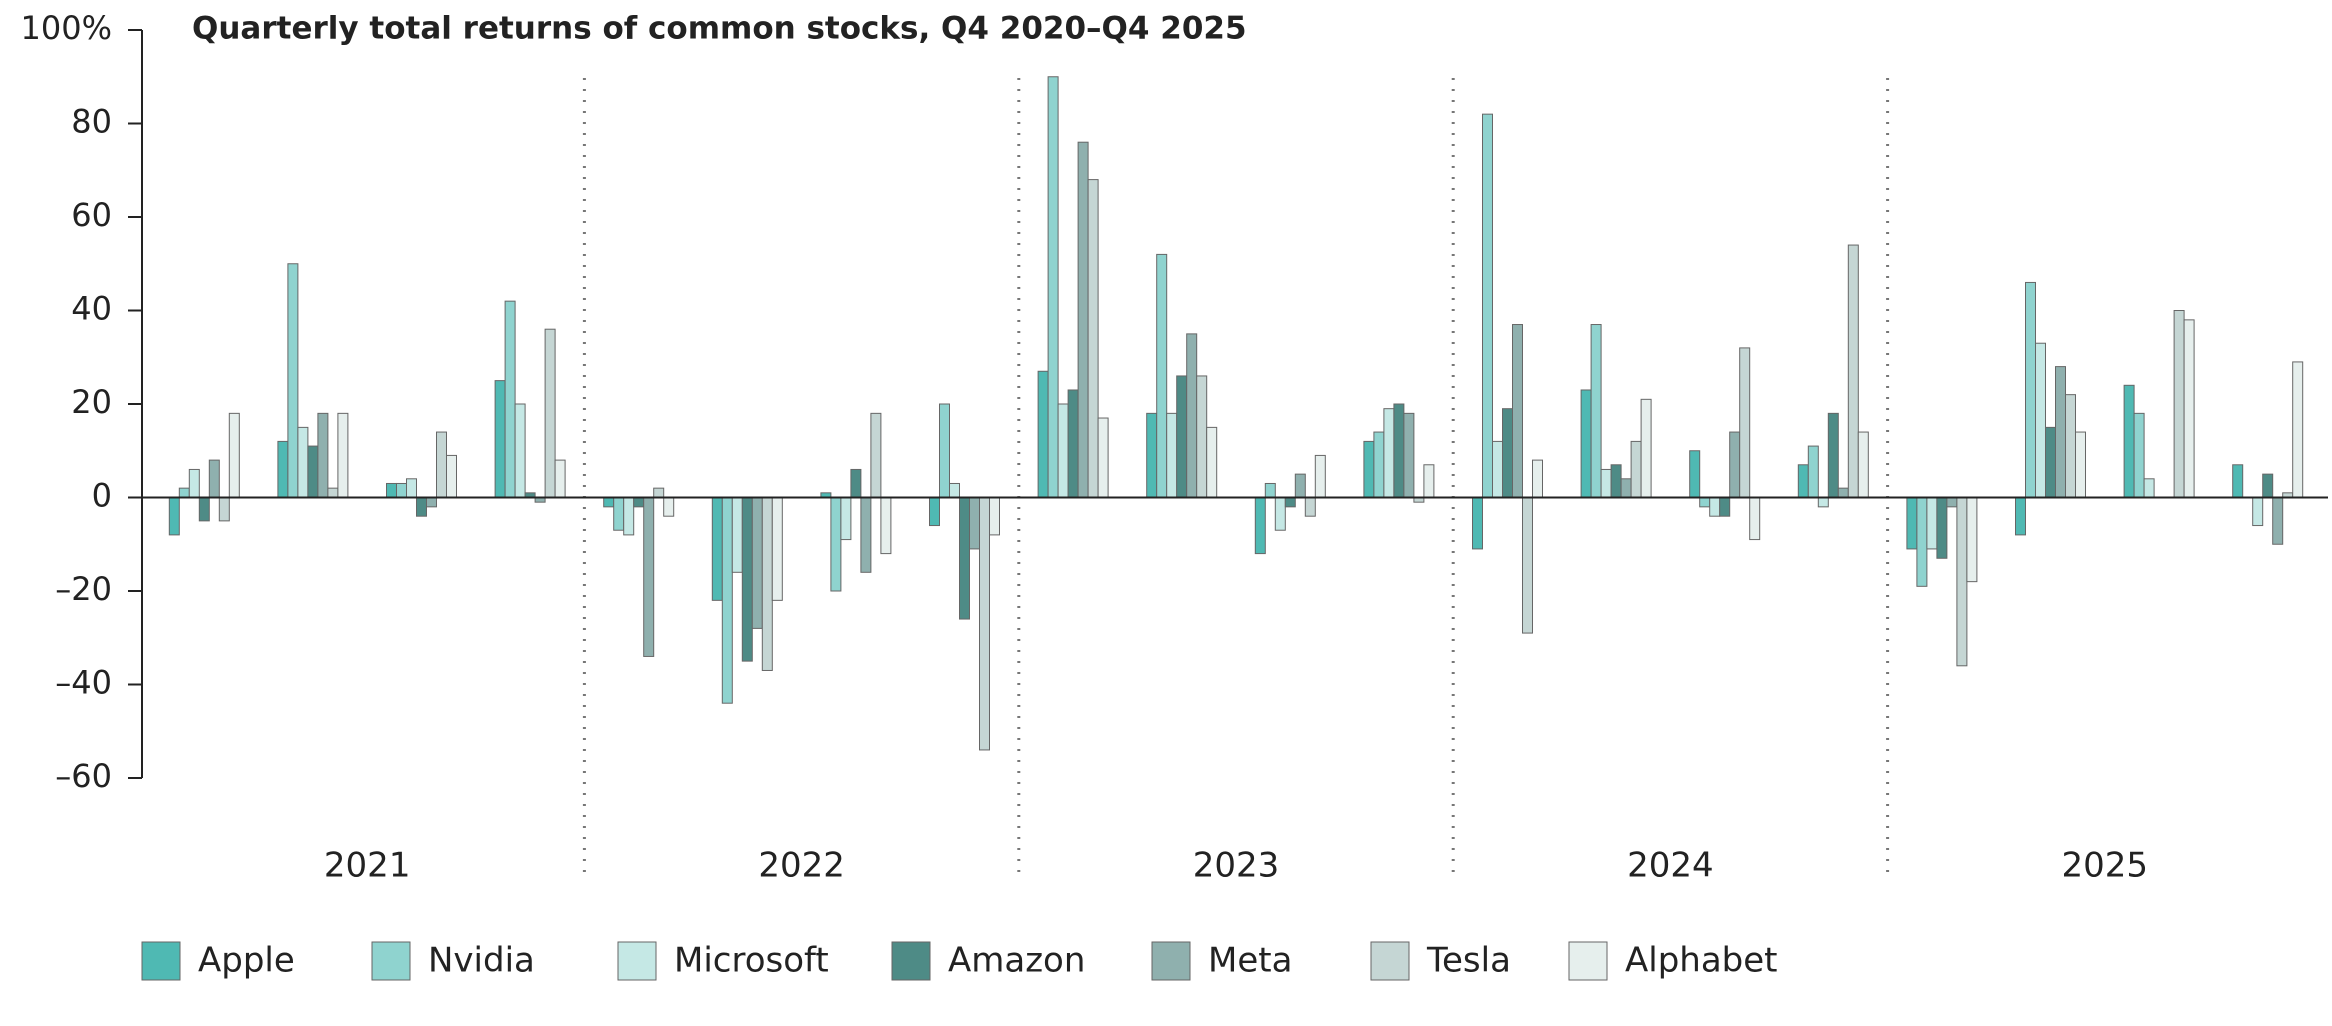  Describe the element at coordinates (66, 28) in the screenshot. I see `y-tick-label: 100%` at that location.